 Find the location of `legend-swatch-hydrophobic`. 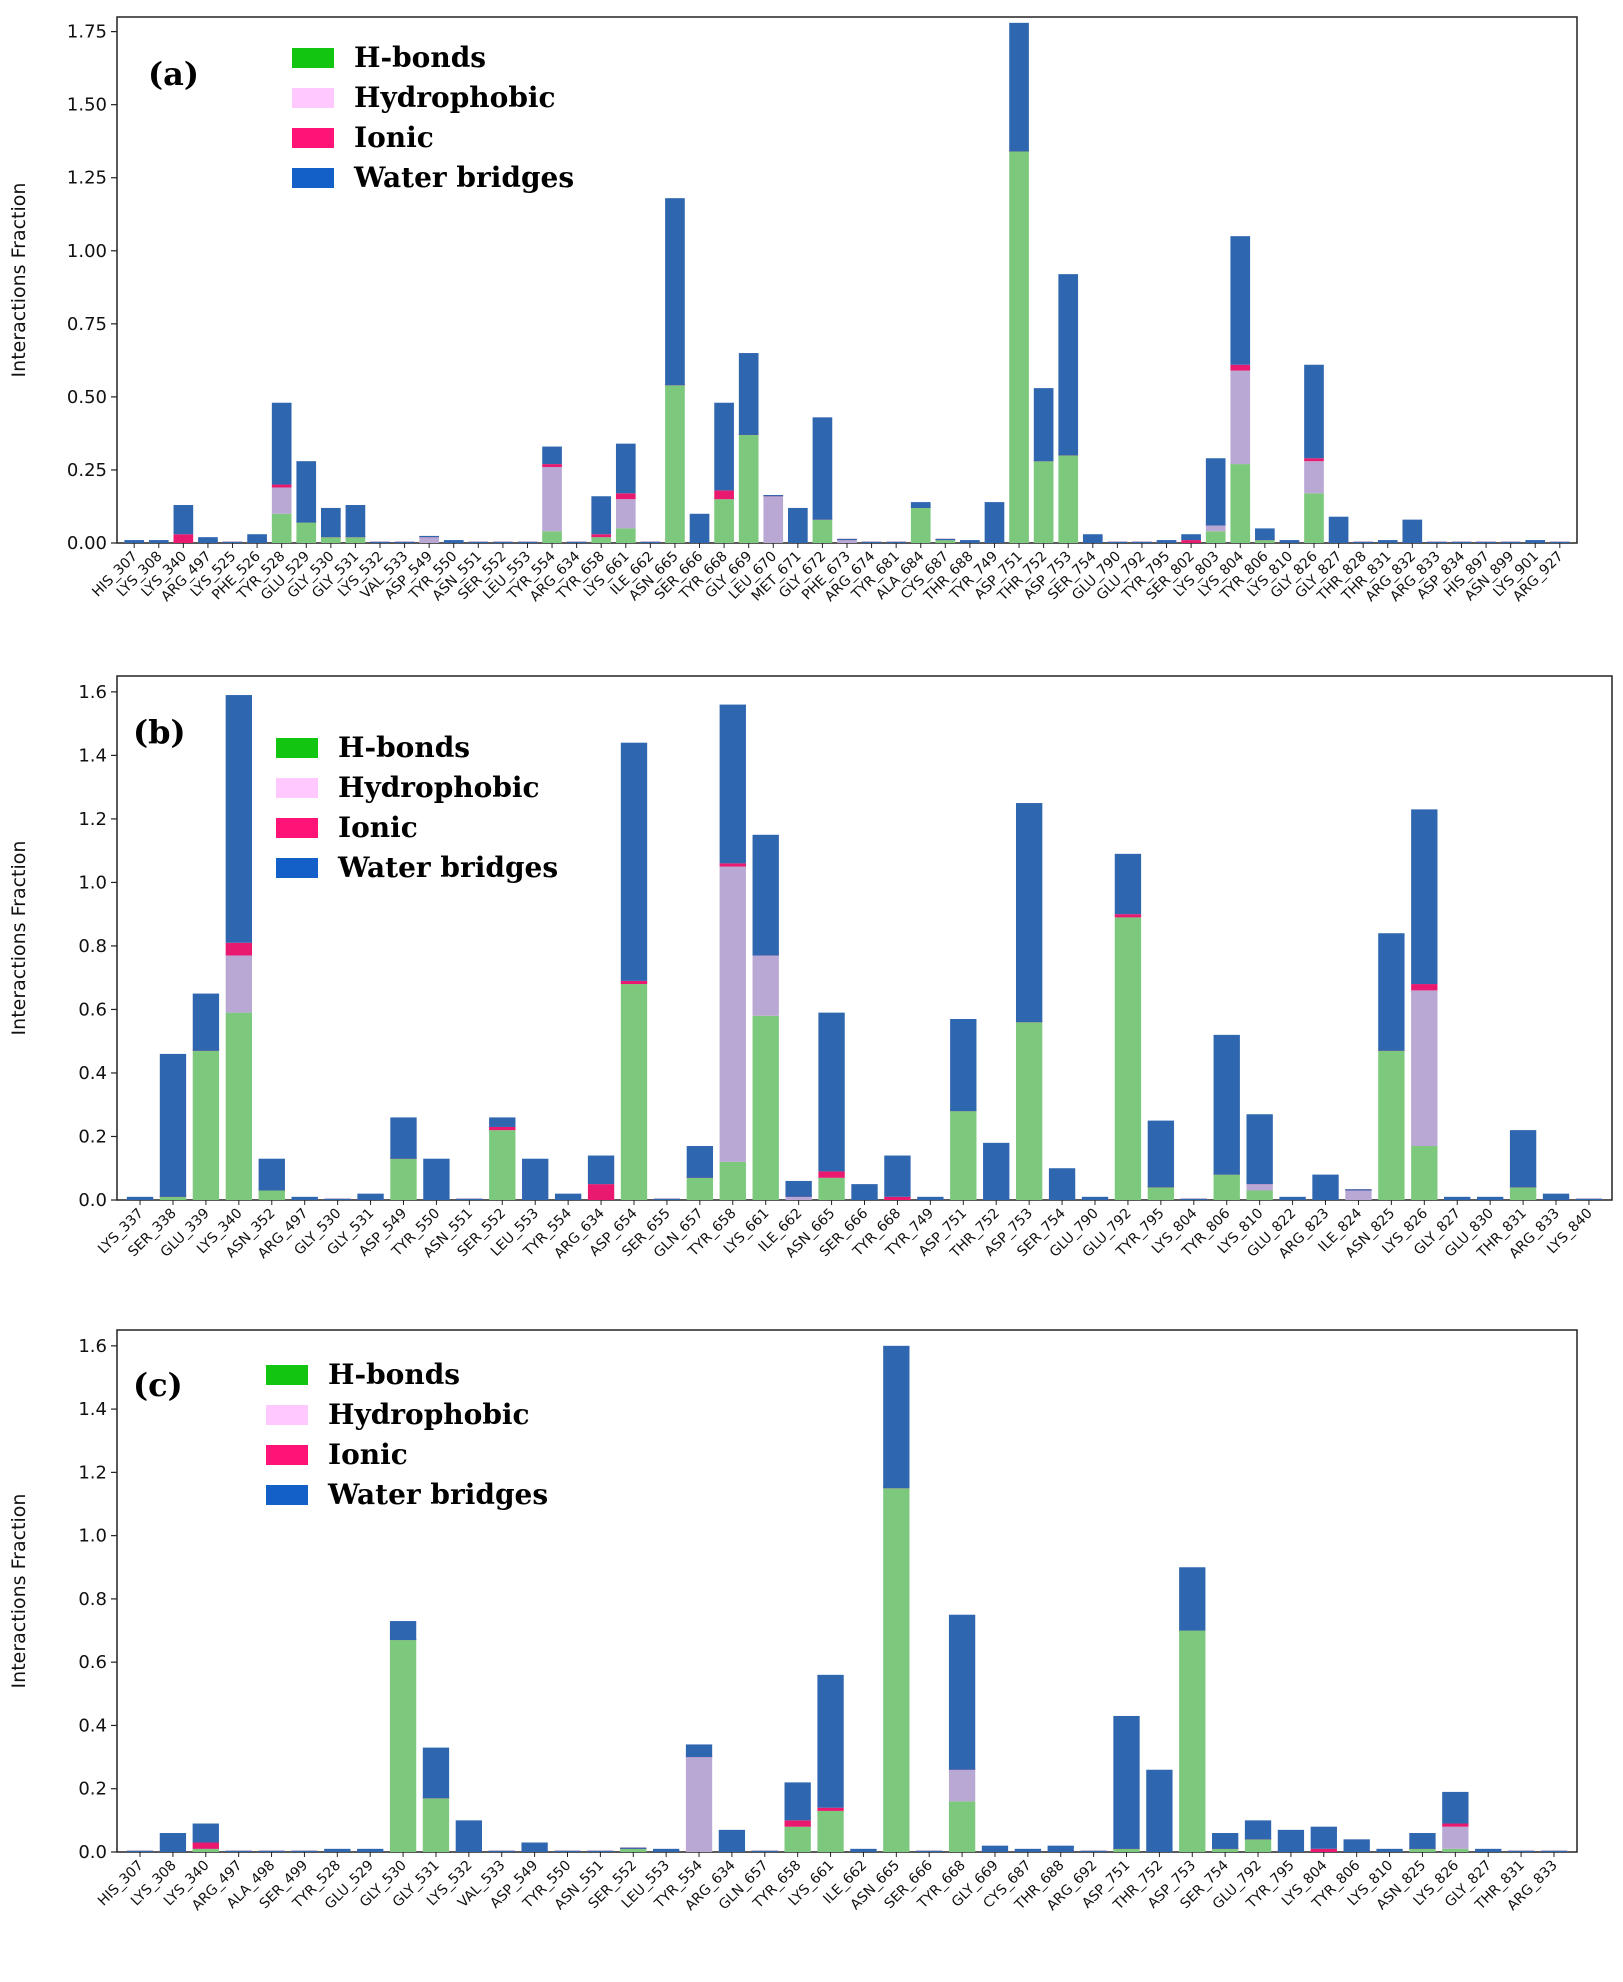

legend-swatch-hydrophobic is located at coordinates (287, 1415).